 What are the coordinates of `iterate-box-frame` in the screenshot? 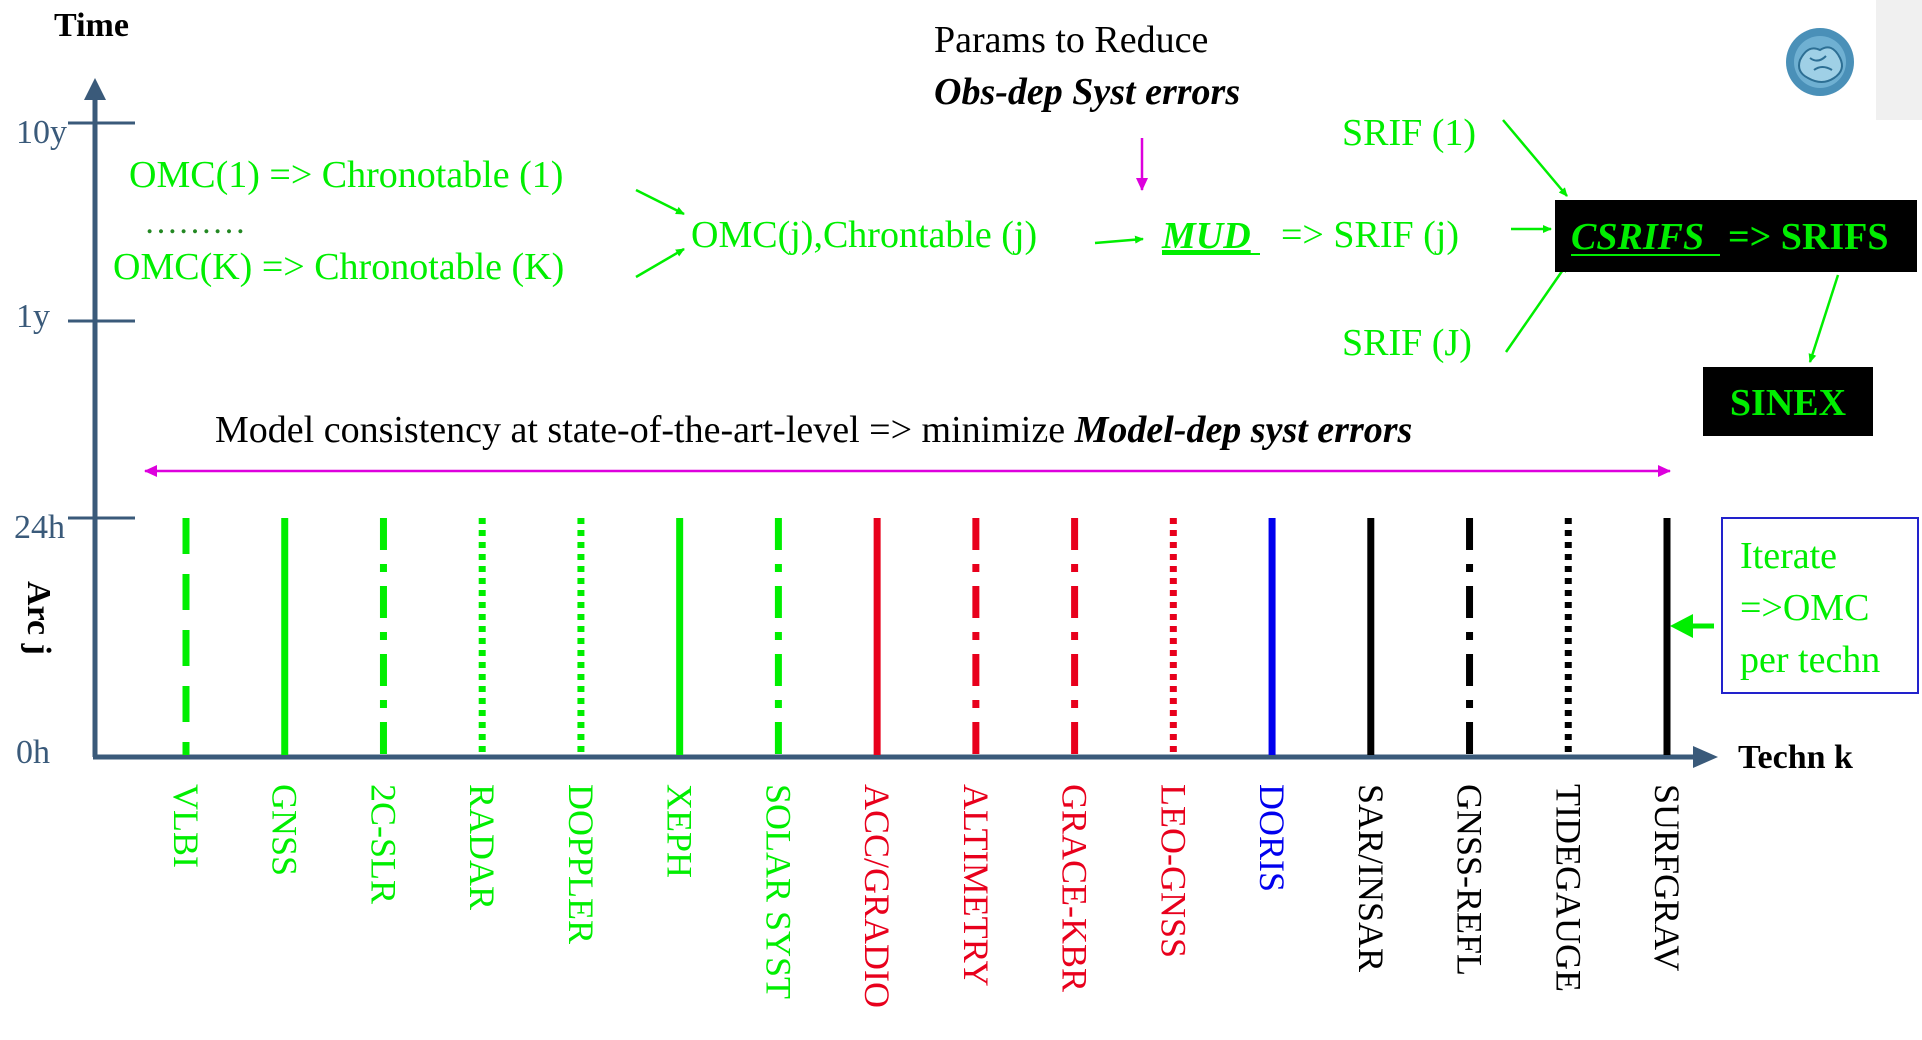 It's located at (1820, 605).